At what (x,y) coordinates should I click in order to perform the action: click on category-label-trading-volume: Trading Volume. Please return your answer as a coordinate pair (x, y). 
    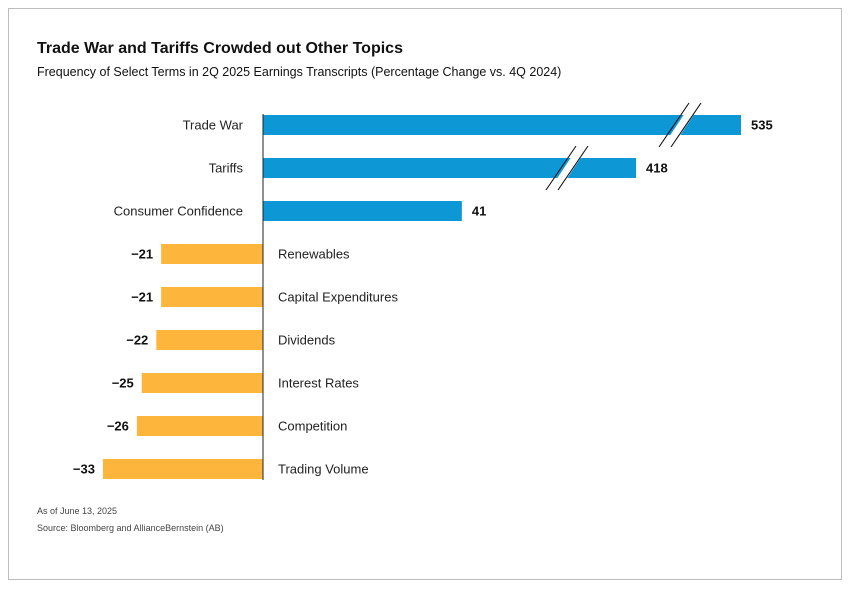
    Looking at the image, I should click on (323, 469).